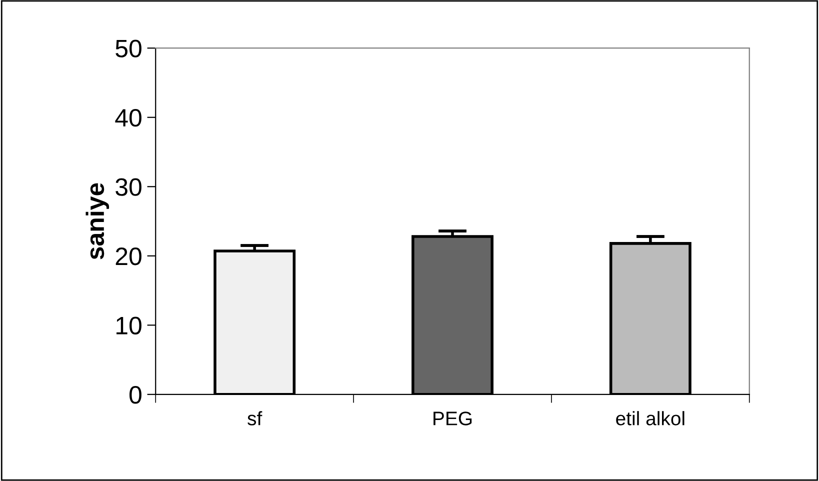 This screenshot has width=819, height=481. What do you see at coordinates (128, 117) in the screenshot?
I see `y-tick-label: 40` at bounding box center [128, 117].